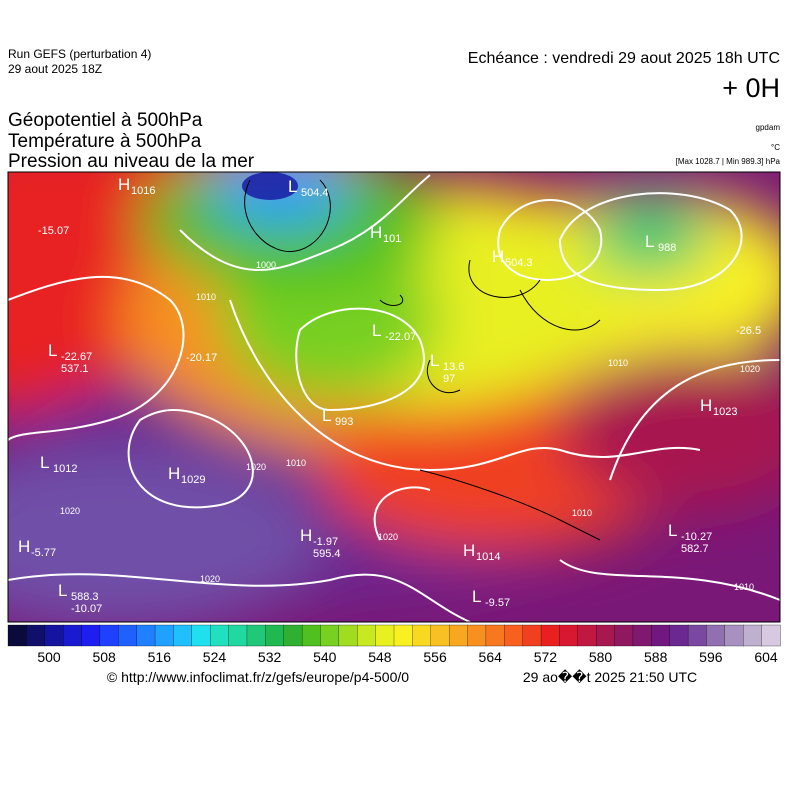 This screenshot has height=794, width=788. Describe the element at coordinates (667, 248) in the screenshot. I see `pressure-center-value: 988` at that location.